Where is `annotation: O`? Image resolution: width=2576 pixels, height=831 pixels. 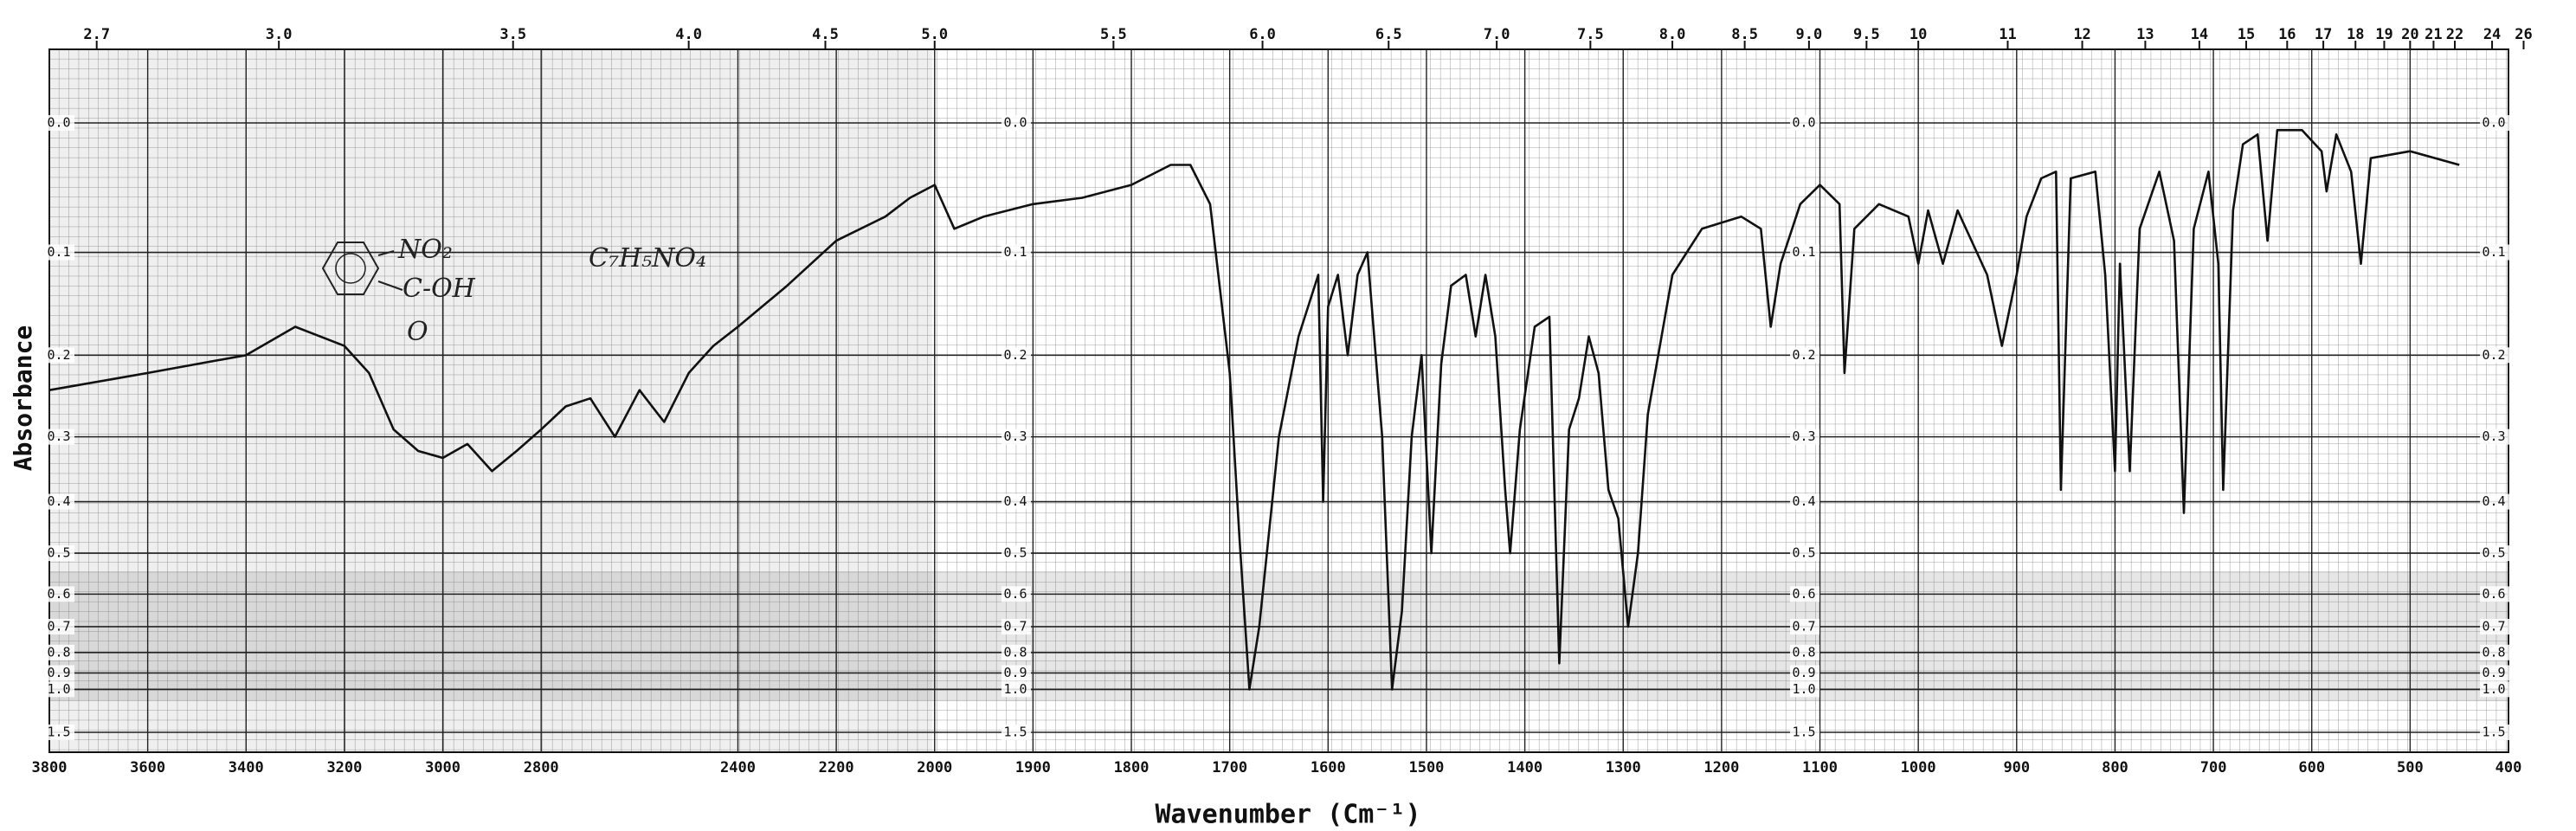
annotation: O is located at coordinates (417, 332).